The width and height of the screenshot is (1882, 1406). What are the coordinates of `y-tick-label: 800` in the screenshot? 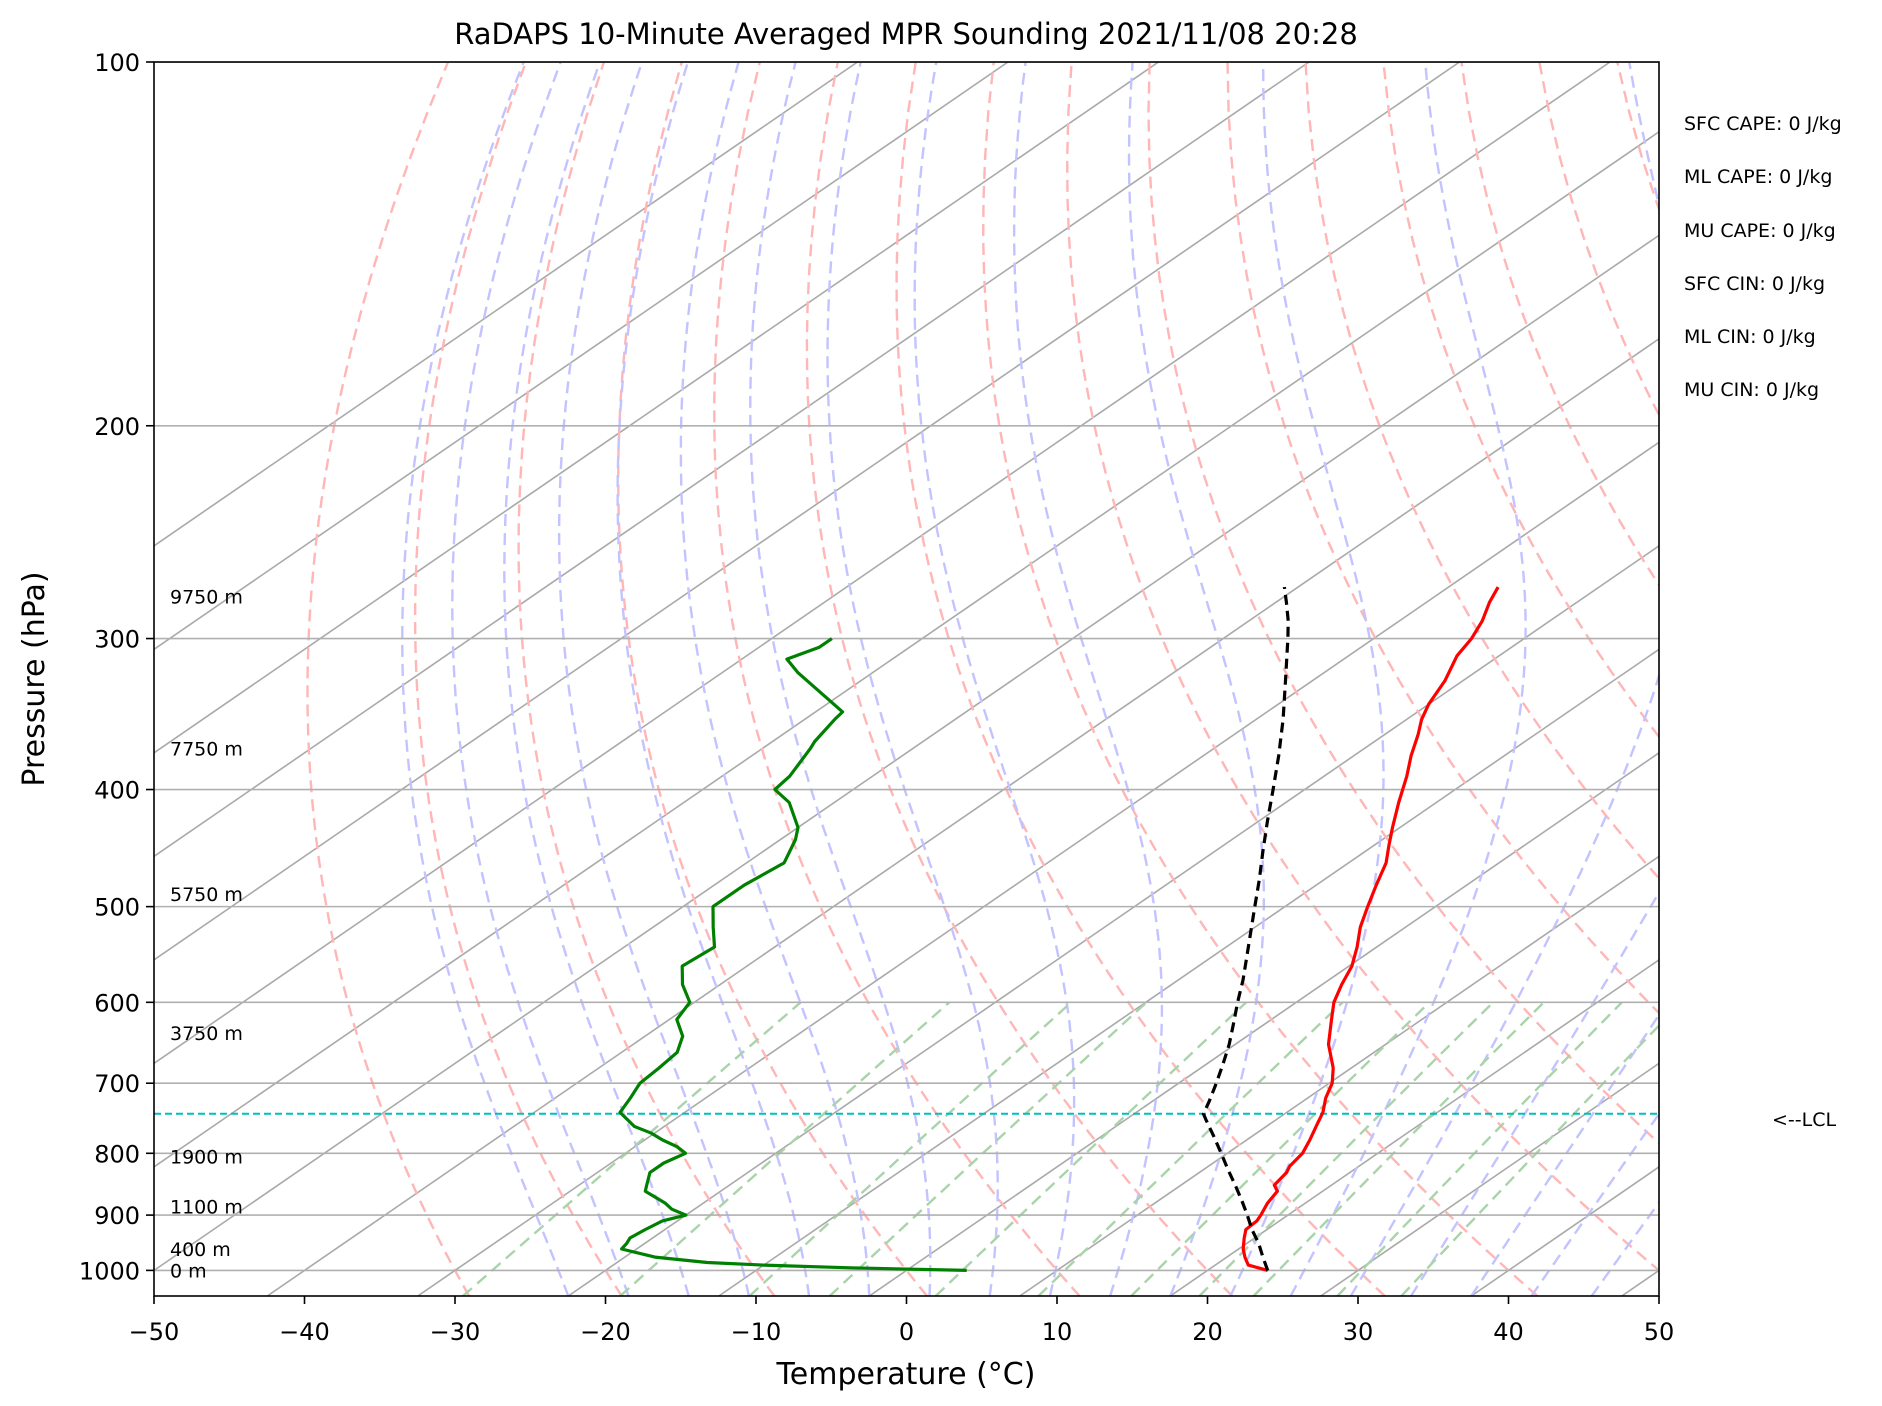 It's located at (117, 1154).